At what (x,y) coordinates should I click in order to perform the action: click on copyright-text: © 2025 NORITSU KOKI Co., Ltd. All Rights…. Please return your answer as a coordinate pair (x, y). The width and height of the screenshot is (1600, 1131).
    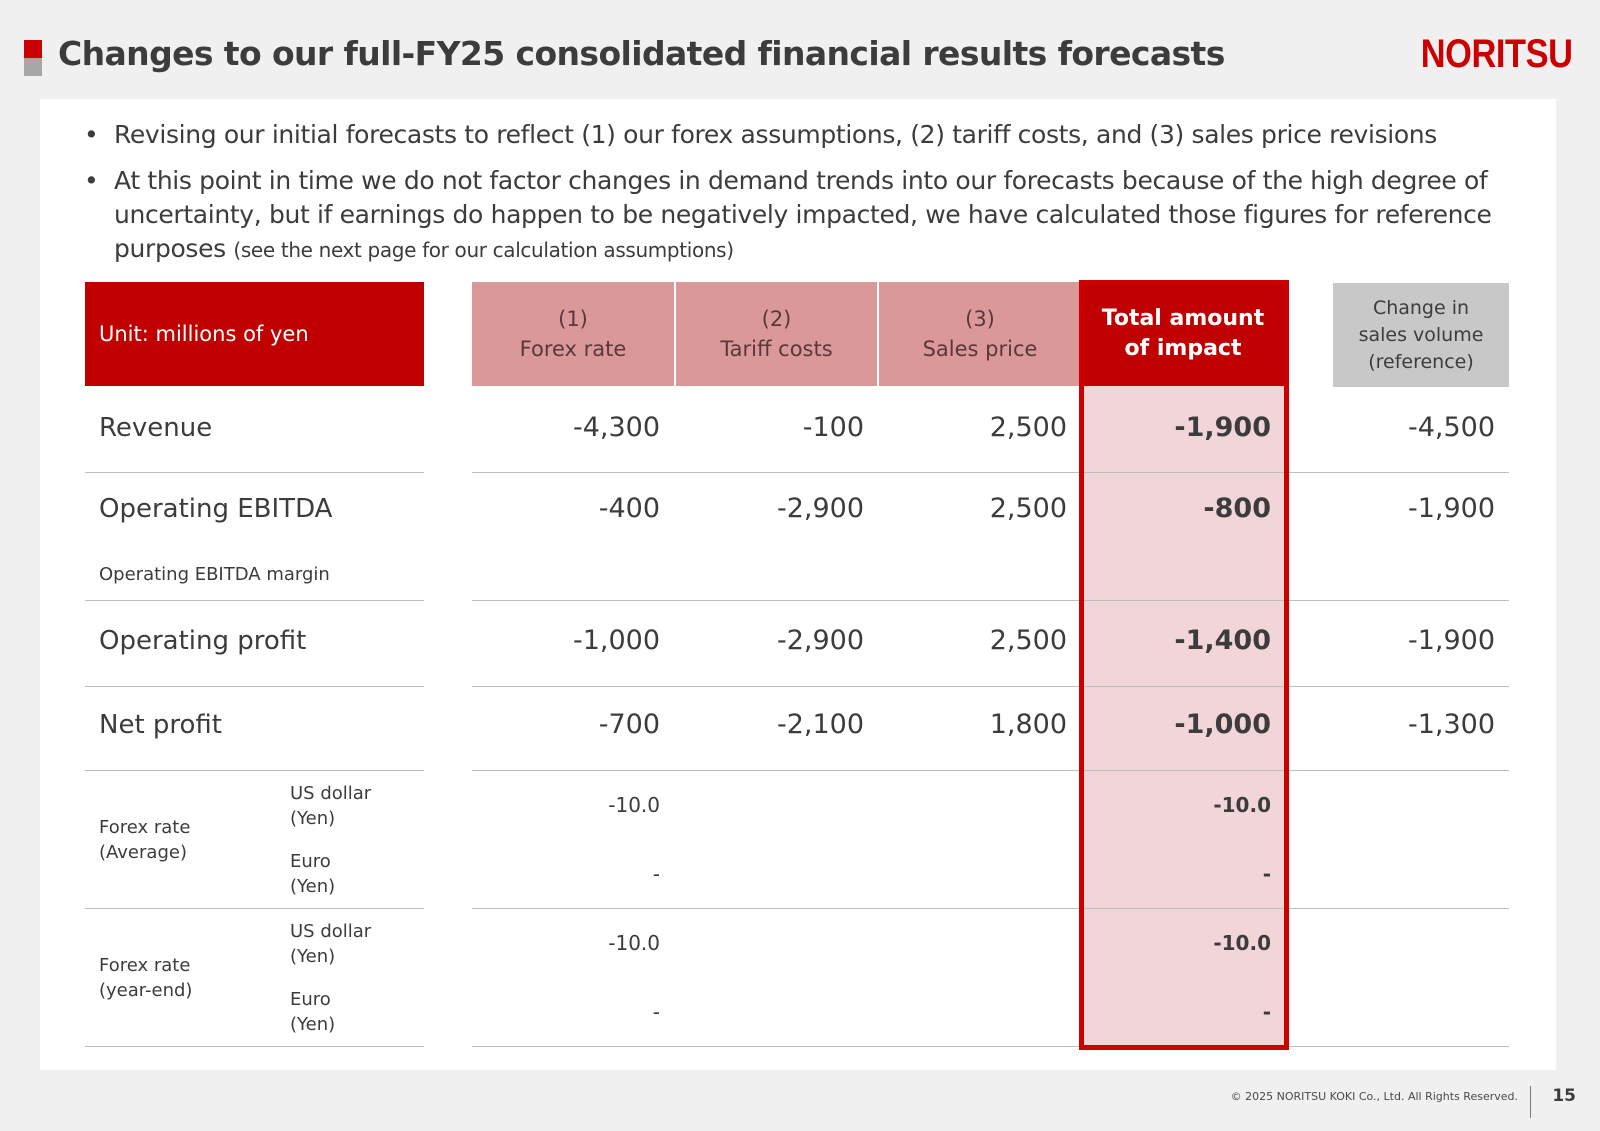
    Looking at the image, I should click on (1374, 1096).